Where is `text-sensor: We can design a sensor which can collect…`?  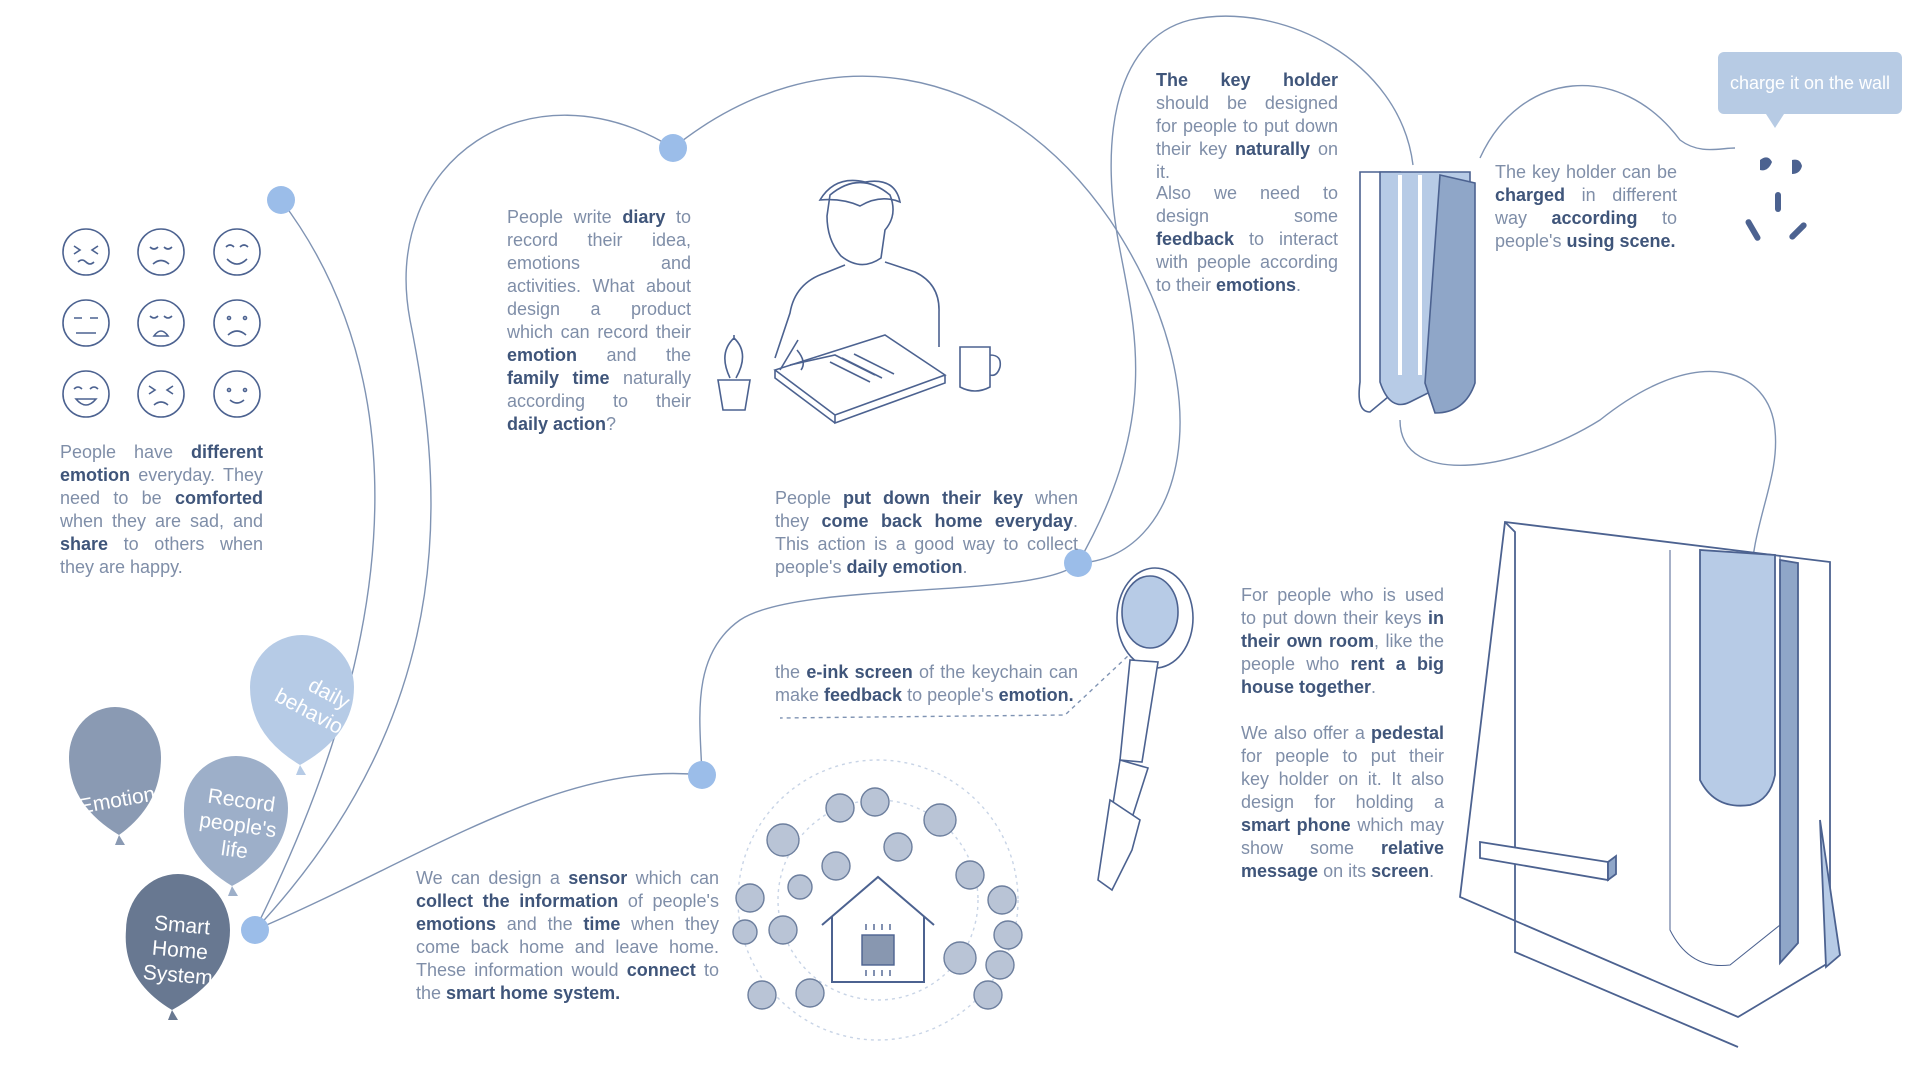 text-sensor: We can design a sensor which can collect… is located at coordinates (567, 935).